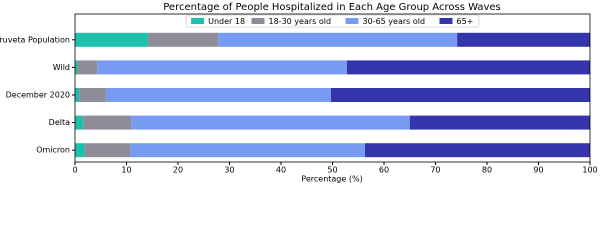  What do you see at coordinates (281, 170) in the screenshot?
I see `x-tick-label: 40` at bounding box center [281, 170].